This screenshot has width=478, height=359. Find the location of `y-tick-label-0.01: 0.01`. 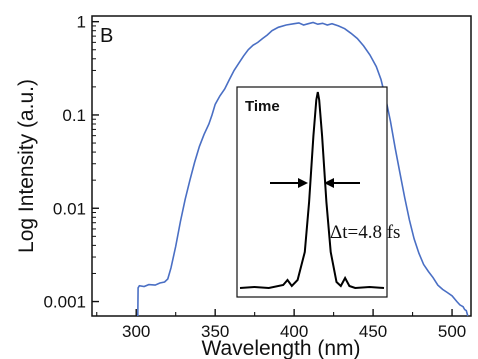

y-tick-label-0.01: 0.01 is located at coordinates (69, 208).